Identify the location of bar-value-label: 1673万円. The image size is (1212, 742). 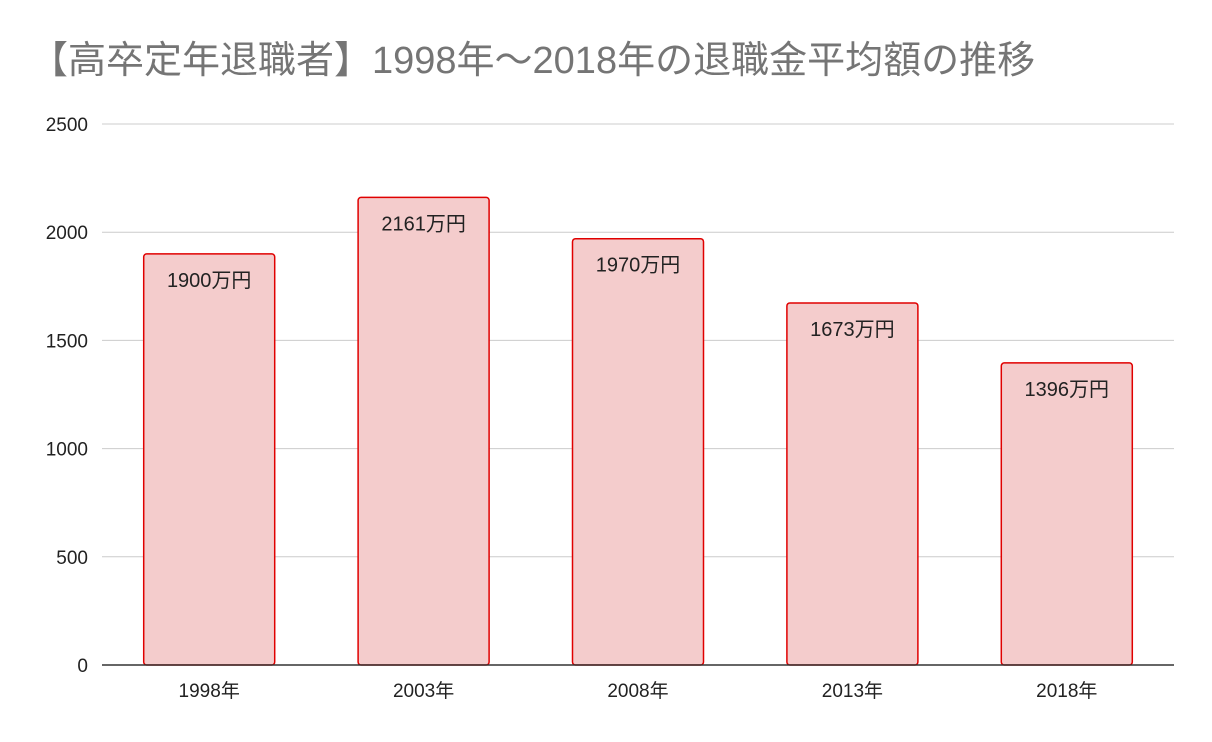
(852, 330).